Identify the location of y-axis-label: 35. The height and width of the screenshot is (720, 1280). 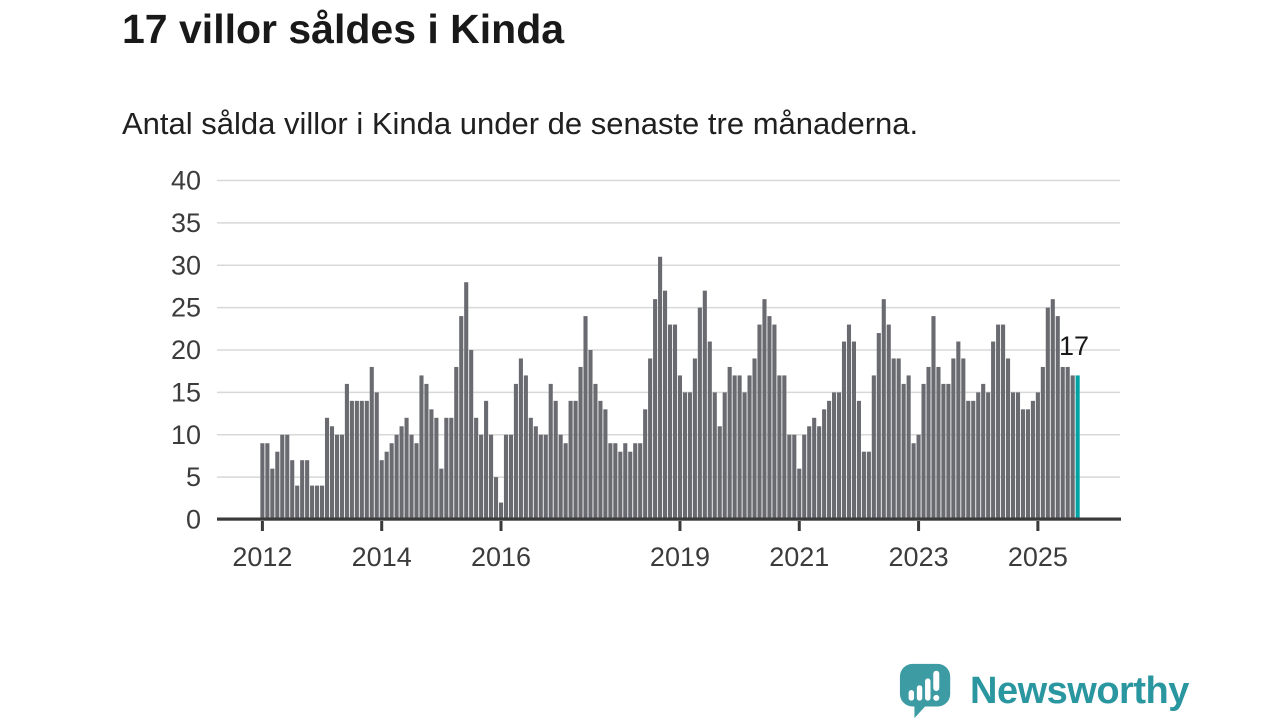
(186, 223).